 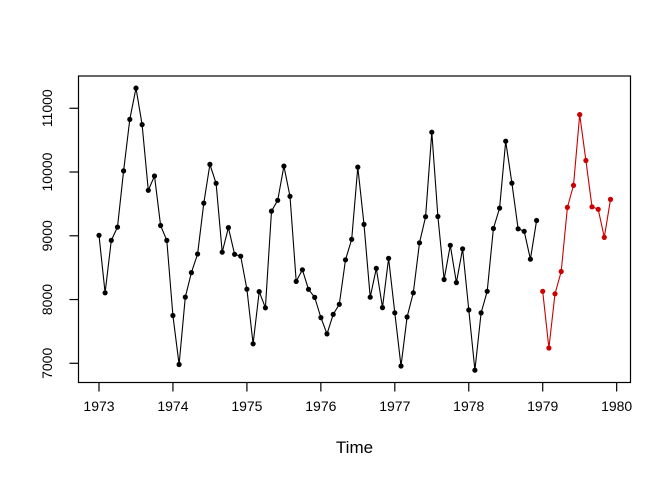 What do you see at coordinates (47, 363) in the screenshot?
I see `y-axis-tick-label: 7000` at bounding box center [47, 363].